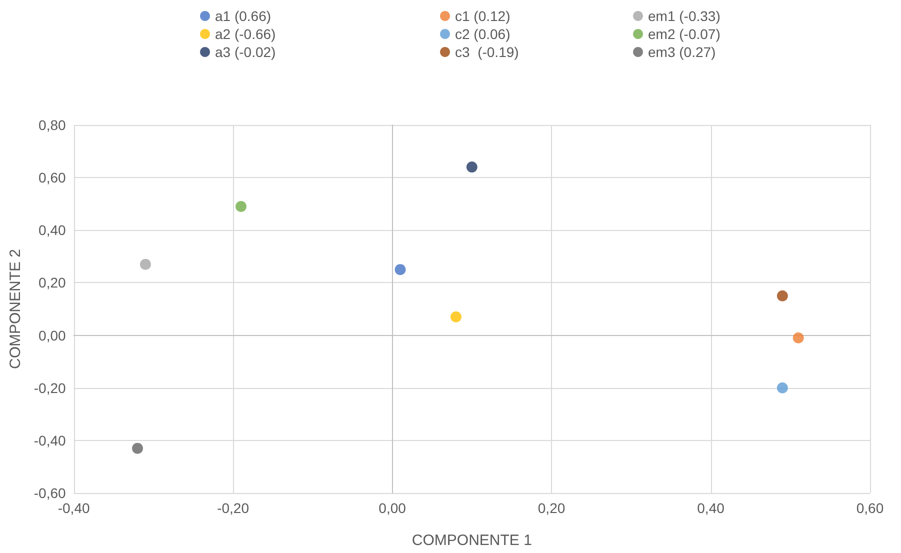  I want to click on y-tick-label: -0,60, so click(50, 493).